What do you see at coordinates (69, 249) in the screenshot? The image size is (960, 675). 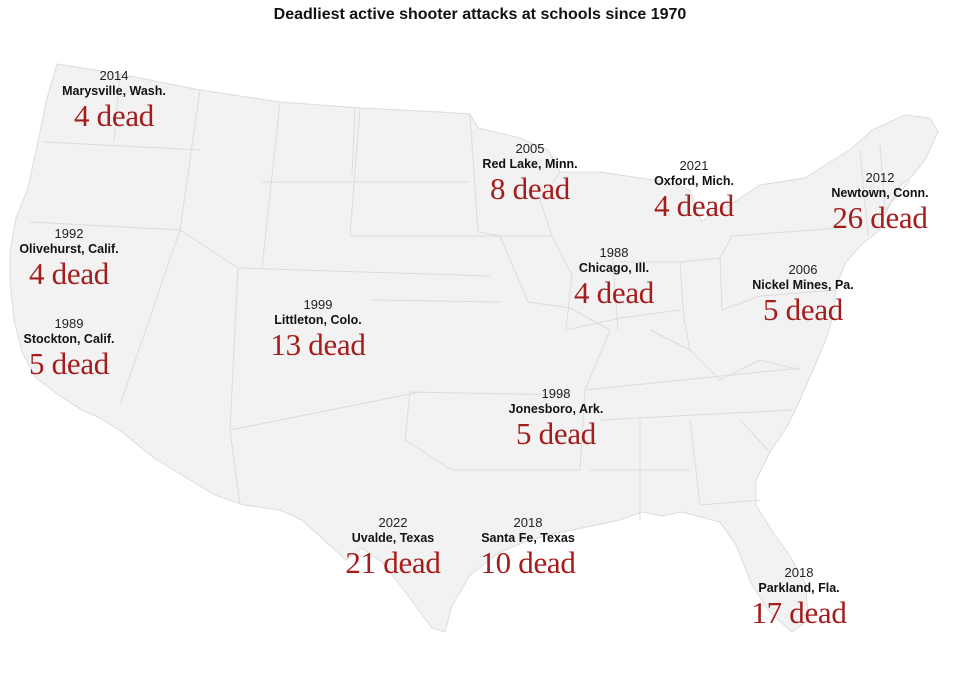 I see `attack-location: Olivehurst, Calif.` at bounding box center [69, 249].